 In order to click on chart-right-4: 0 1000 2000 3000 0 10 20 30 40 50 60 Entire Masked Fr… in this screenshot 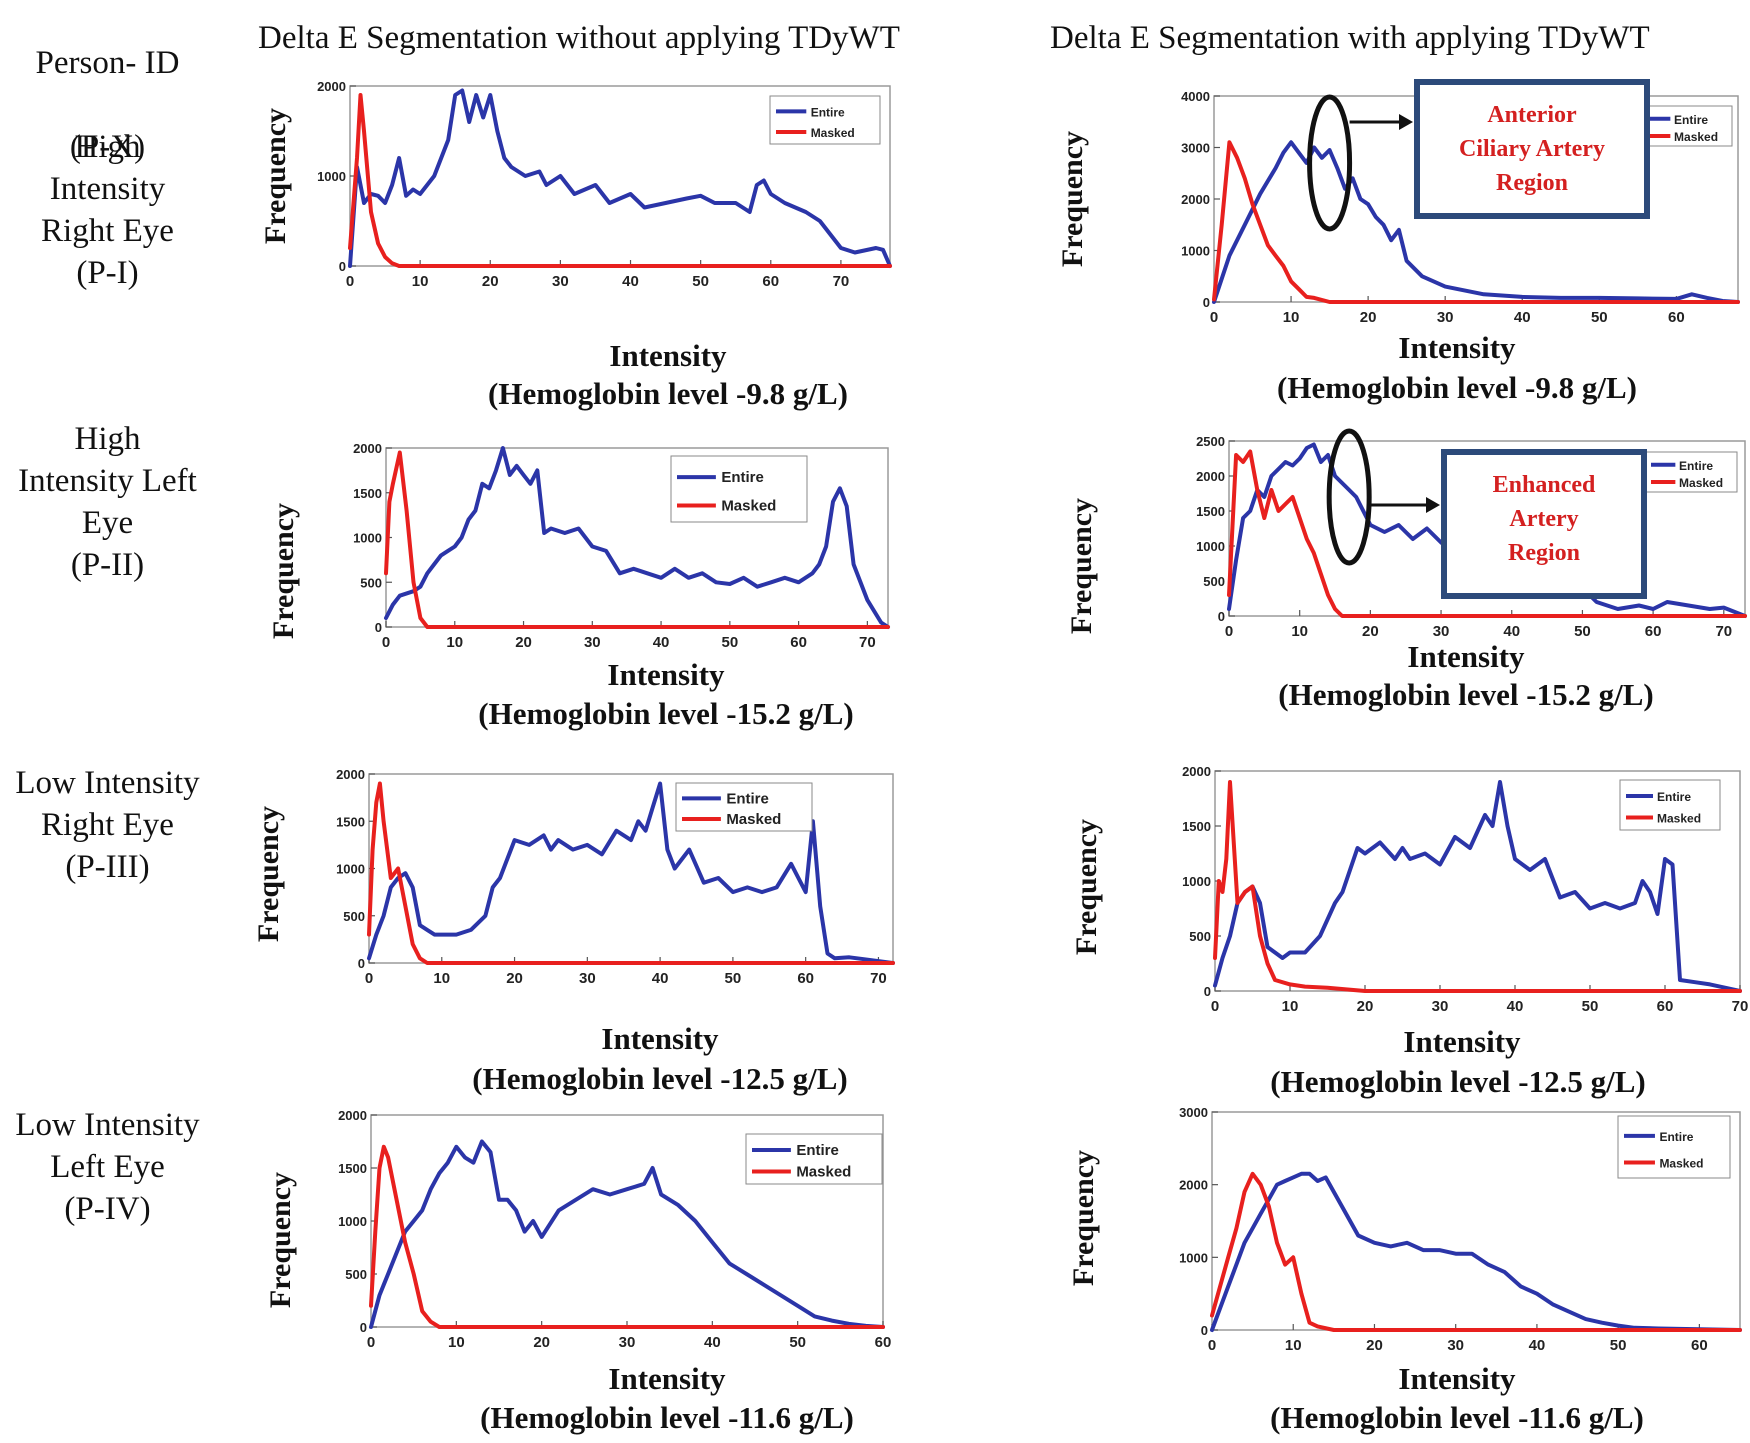, I will do `click(1404, 1270)`.